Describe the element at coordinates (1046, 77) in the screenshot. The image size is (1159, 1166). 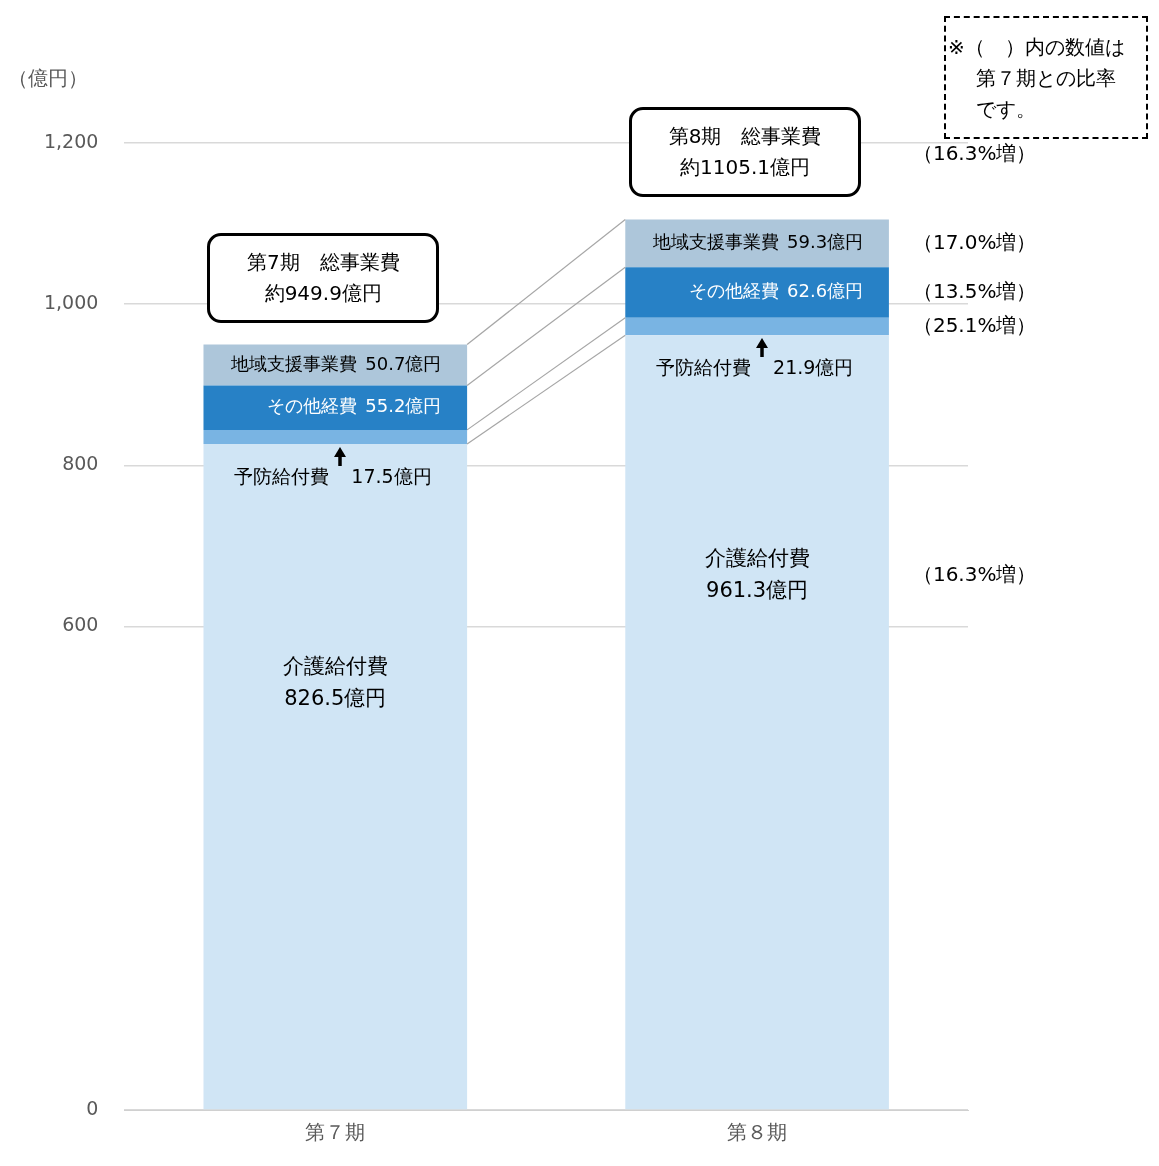
I see `note-box: ※（ ）内の数値は第７期との比率です。` at that location.